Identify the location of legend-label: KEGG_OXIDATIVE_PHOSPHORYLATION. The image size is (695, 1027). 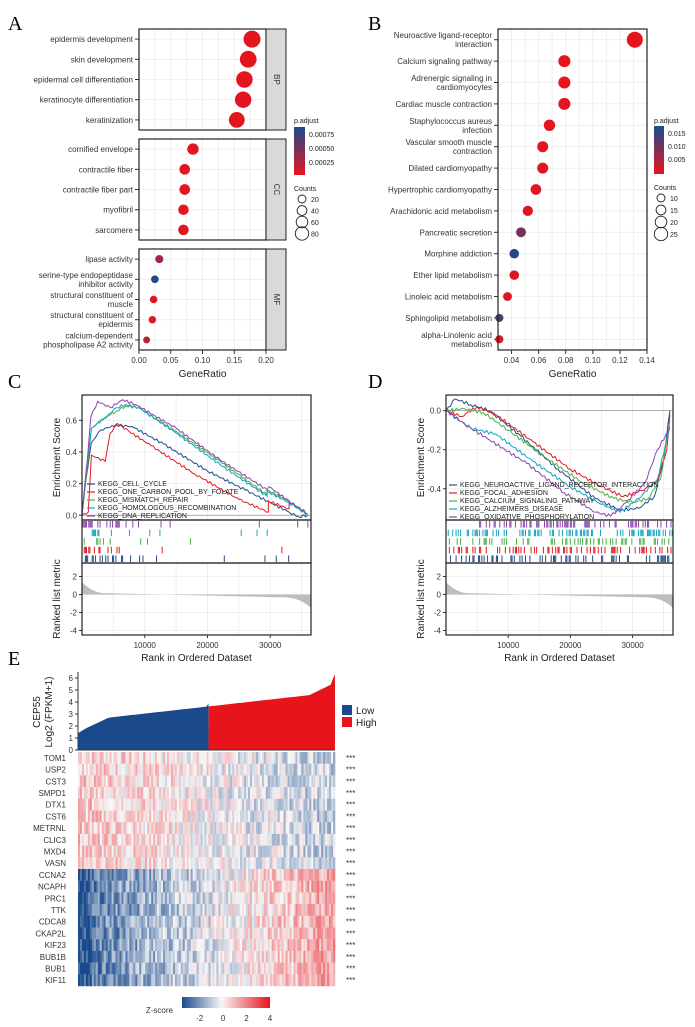
(527, 517).